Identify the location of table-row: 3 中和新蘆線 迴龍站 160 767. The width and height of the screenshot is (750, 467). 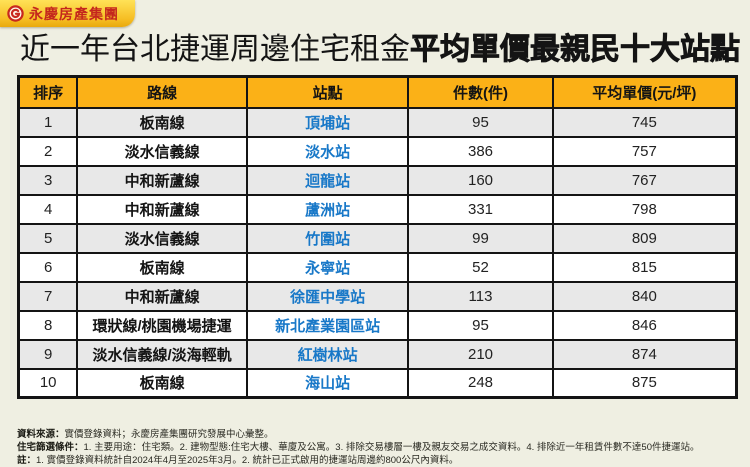
(377, 180).